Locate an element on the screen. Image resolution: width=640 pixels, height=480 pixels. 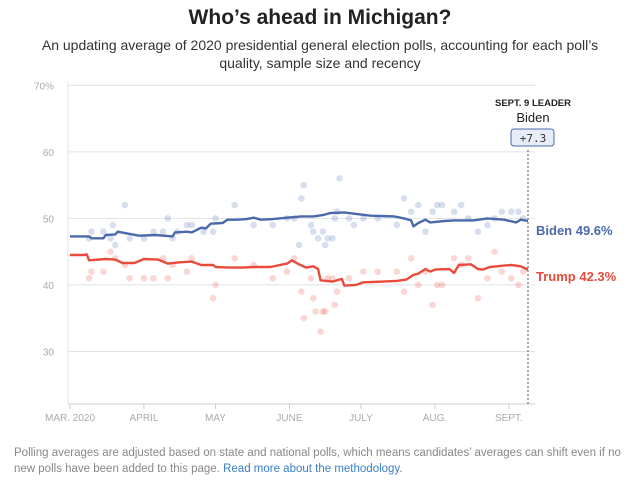
leader-heading: SEPT. 9 LEADER is located at coordinates (533, 103).